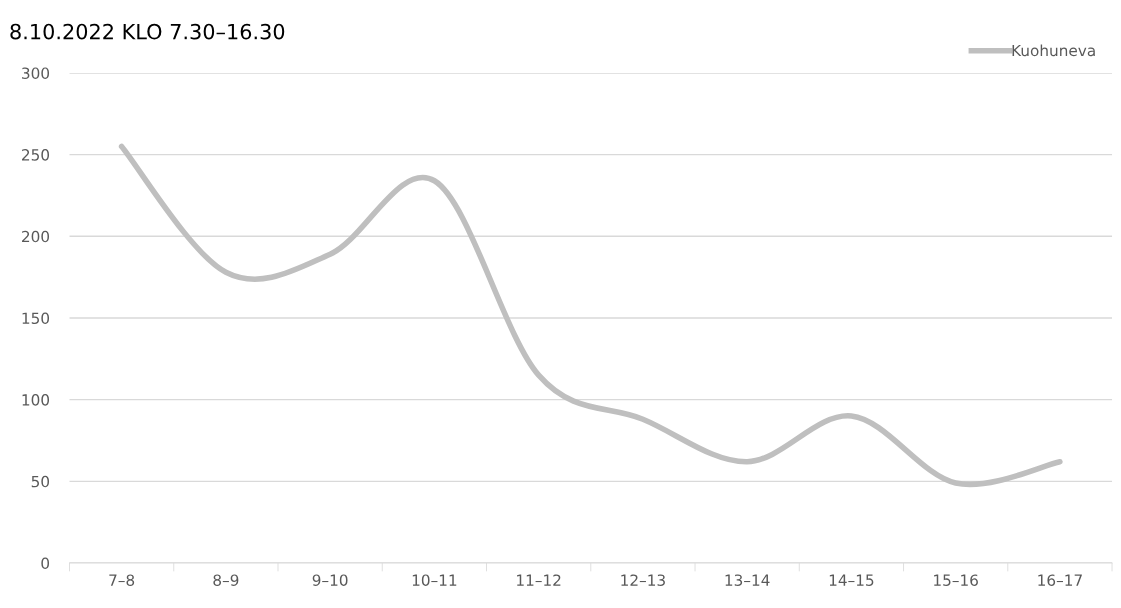  I want to click on x-tick-label: 16–17, so click(1060, 580).